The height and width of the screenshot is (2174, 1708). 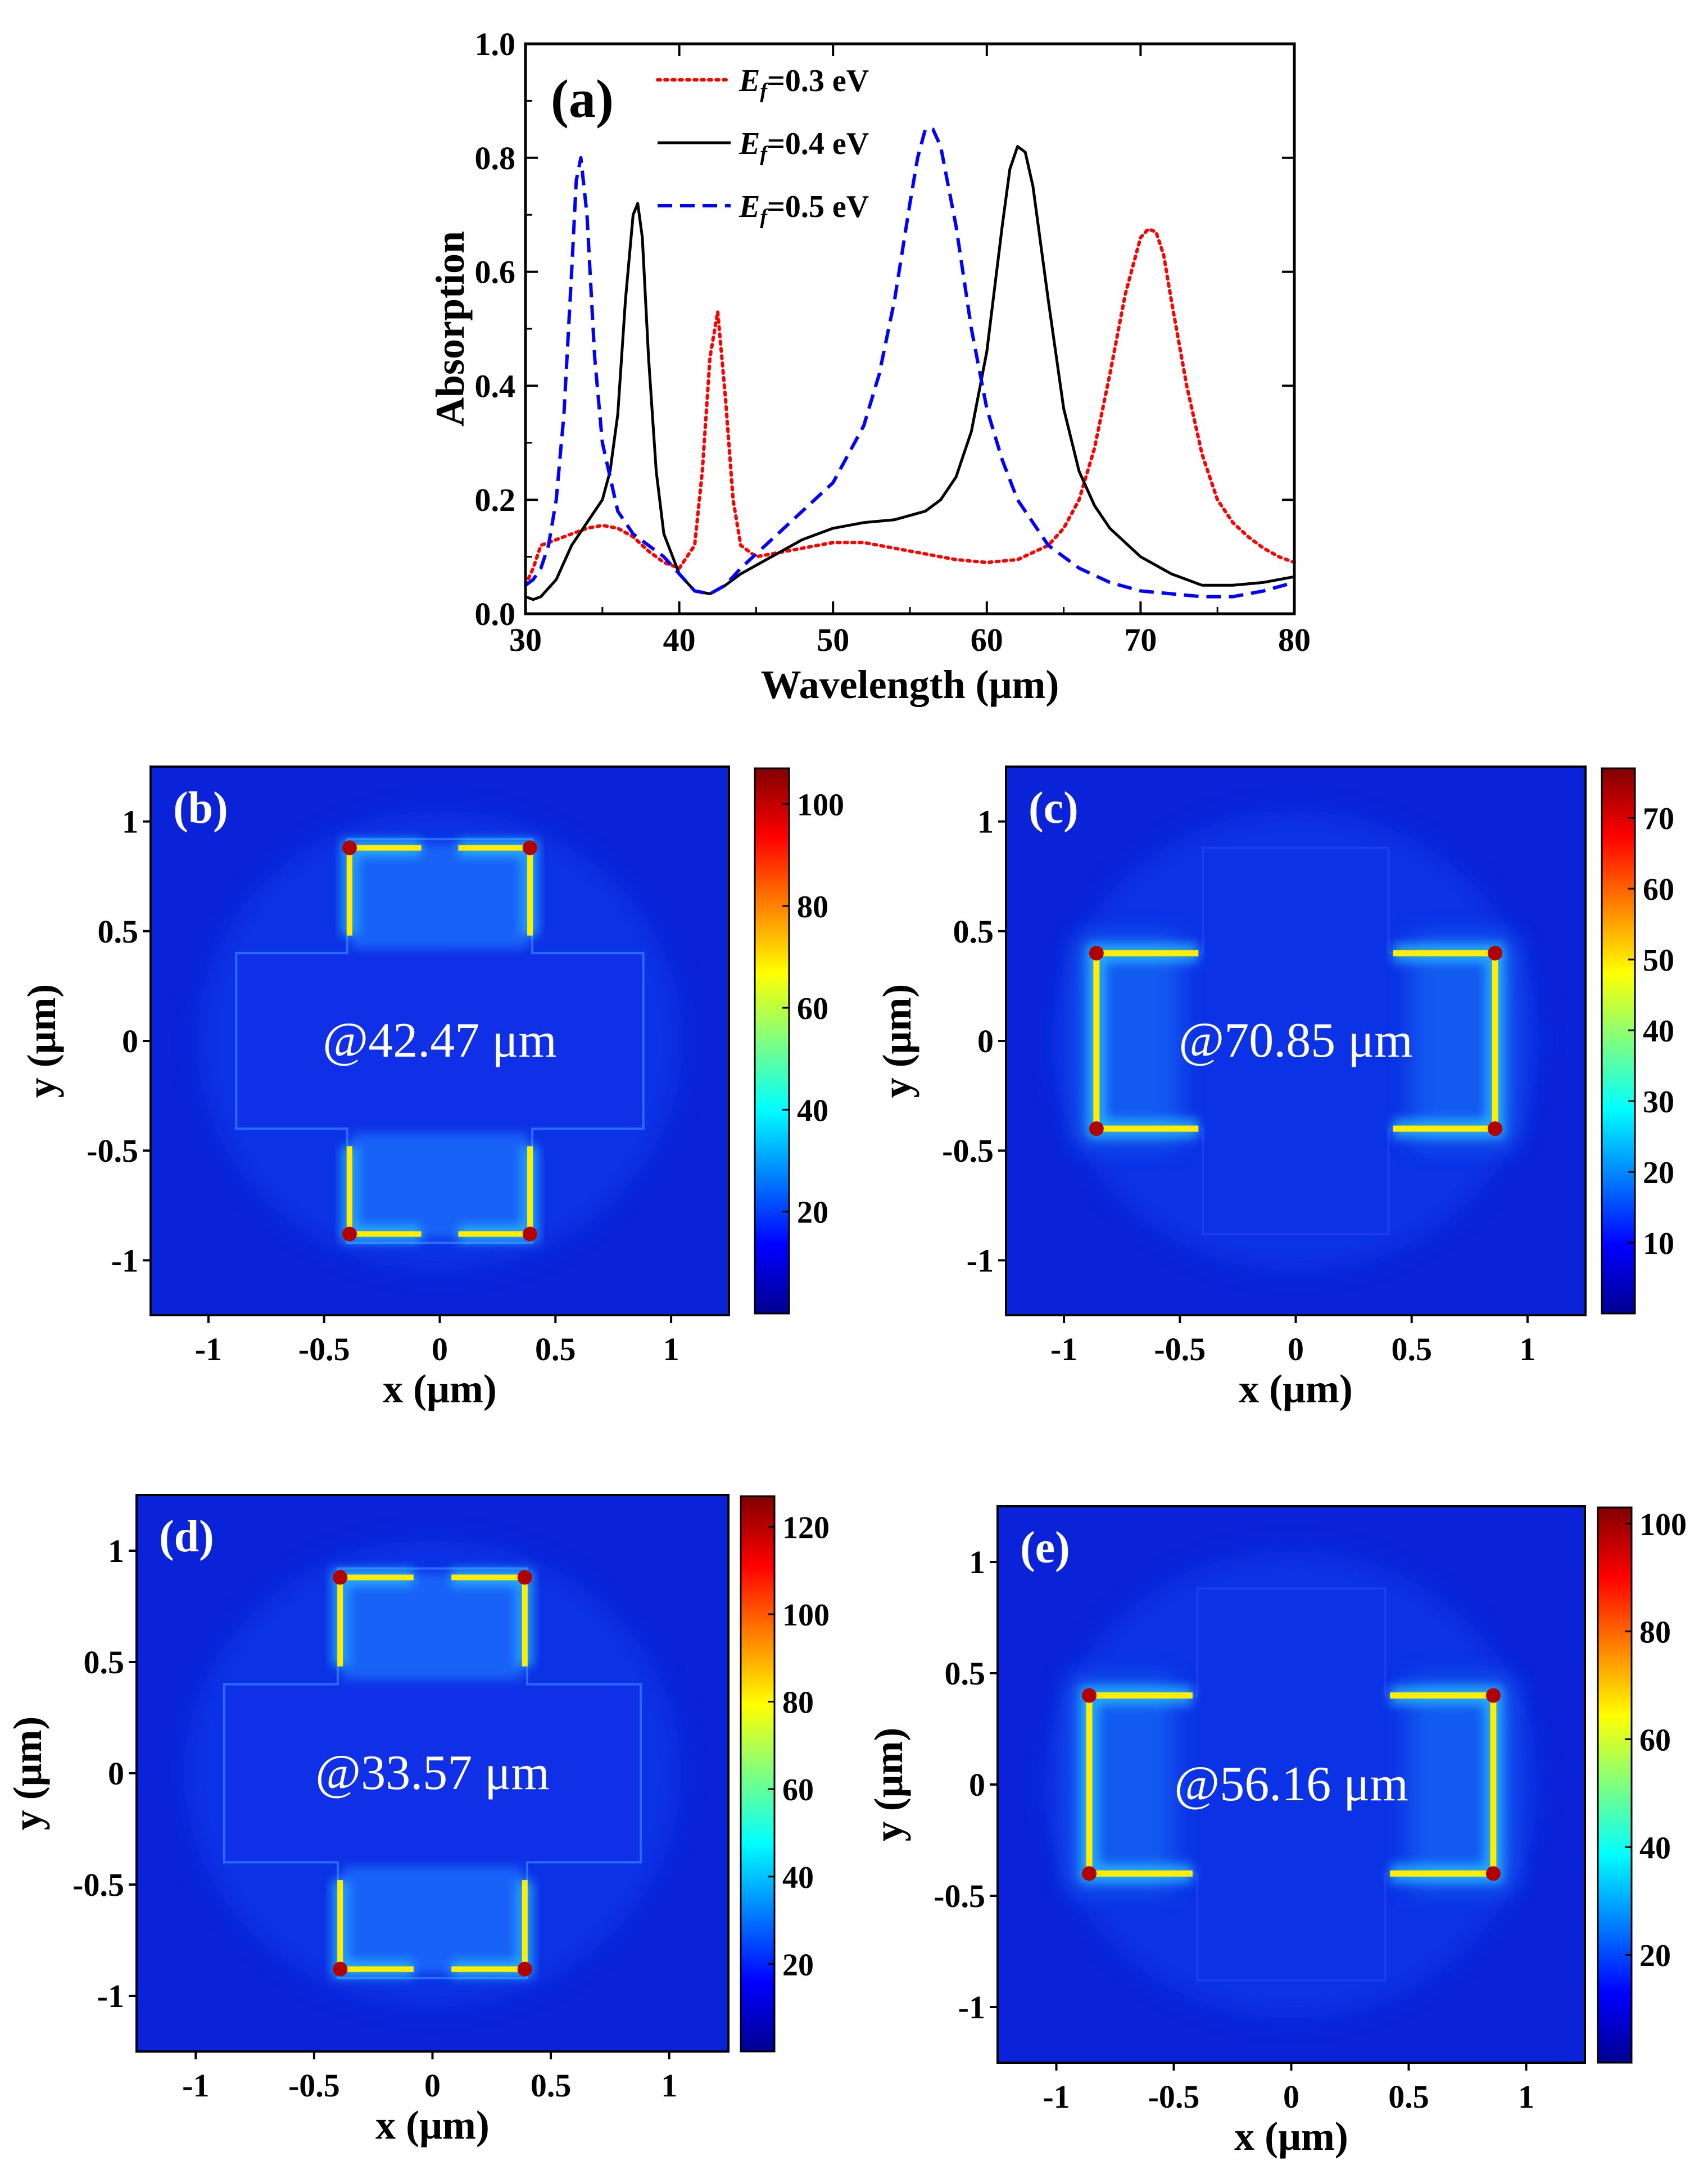 What do you see at coordinates (987, 640) in the screenshot?
I see `x-tick-label: 60` at bounding box center [987, 640].